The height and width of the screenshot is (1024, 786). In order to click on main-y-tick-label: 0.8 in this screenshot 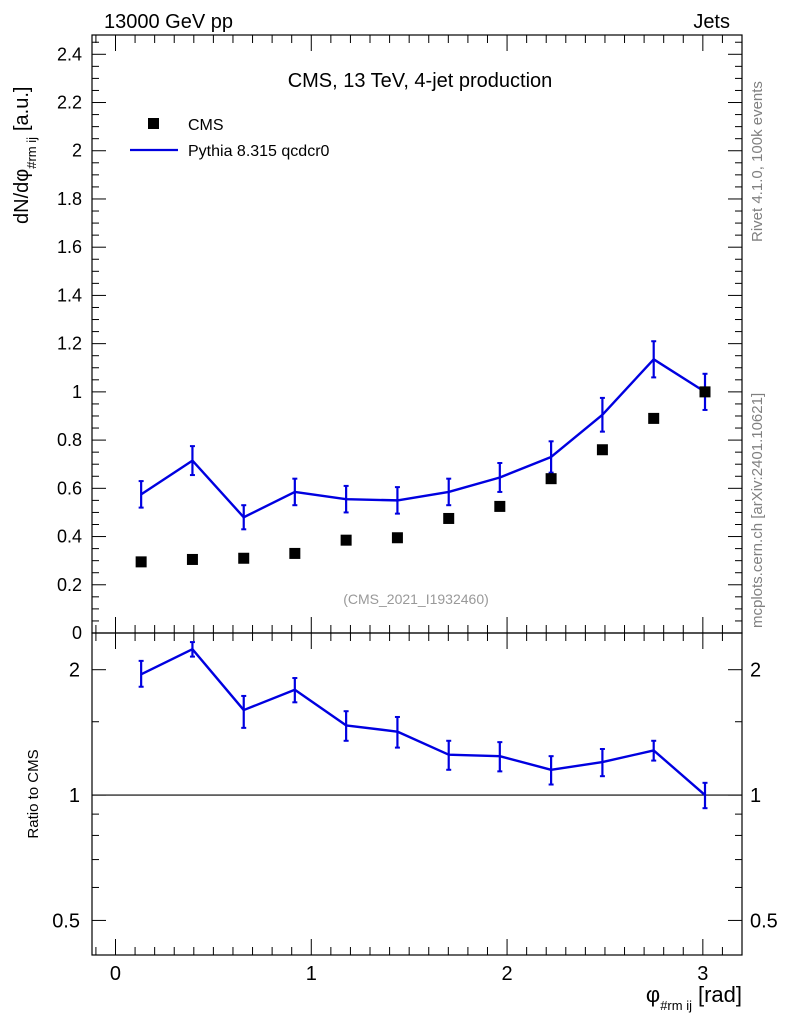, I will do `click(69, 440)`.